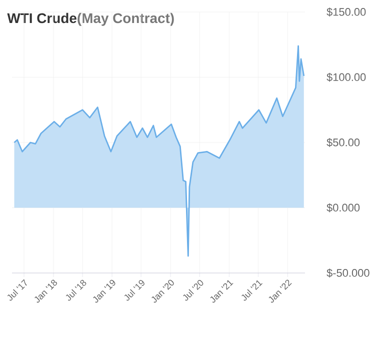  Describe the element at coordinates (163, 291) in the screenshot. I see `x-tick-label: Jan '20` at that location.